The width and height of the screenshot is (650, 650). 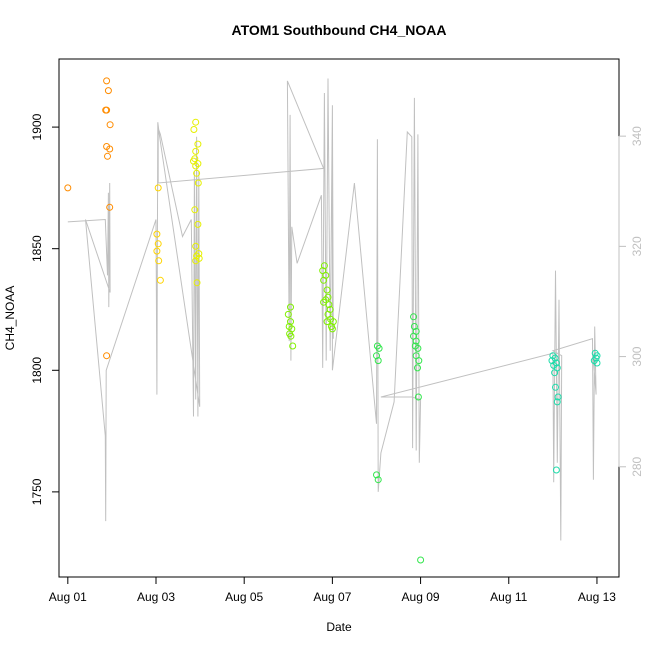 What do you see at coordinates (10, 318) in the screenshot?
I see `y-axis-label: CH4_NOAA` at bounding box center [10, 318].